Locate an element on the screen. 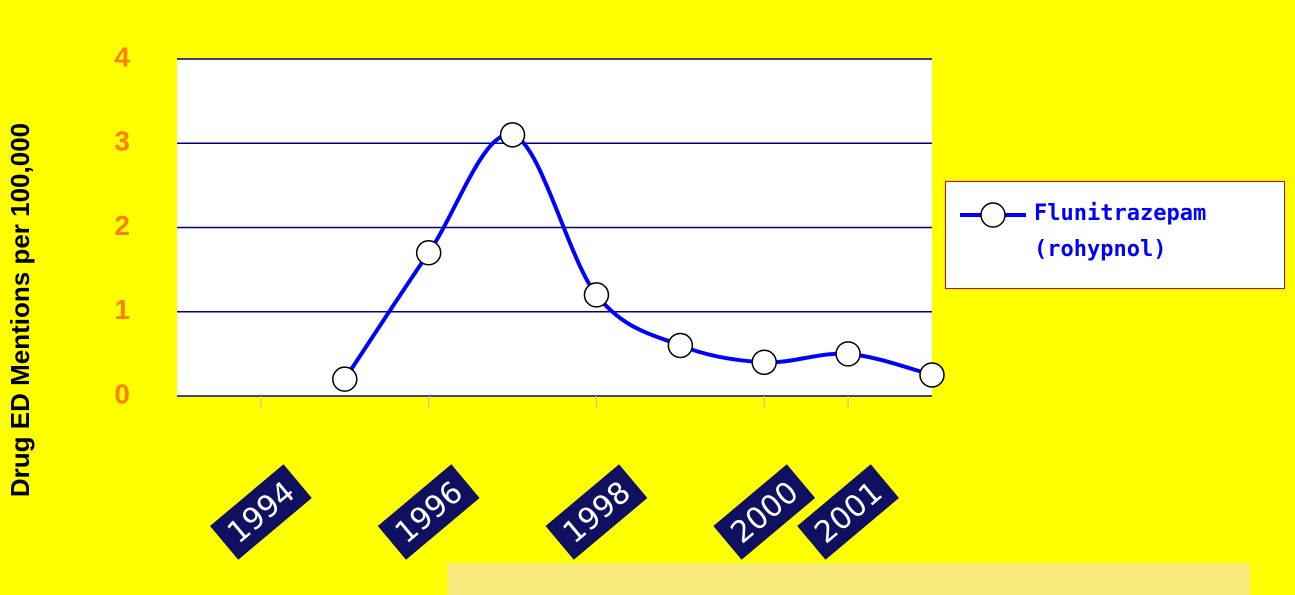 Image resolution: width=1295 pixels, height=595 pixels. y-tick-label: 2 is located at coordinates (122, 225).